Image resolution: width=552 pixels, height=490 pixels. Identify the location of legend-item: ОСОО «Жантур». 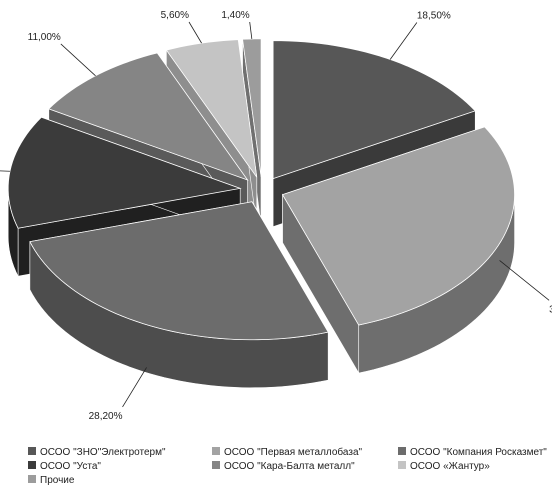
(444, 466).